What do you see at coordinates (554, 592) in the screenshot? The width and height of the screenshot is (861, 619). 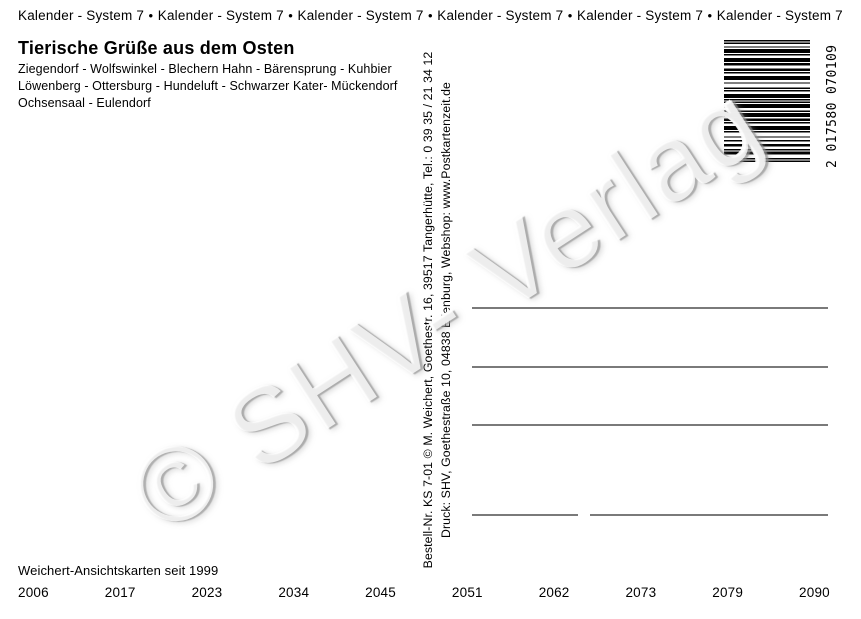 I see `year-label: 2062` at bounding box center [554, 592].